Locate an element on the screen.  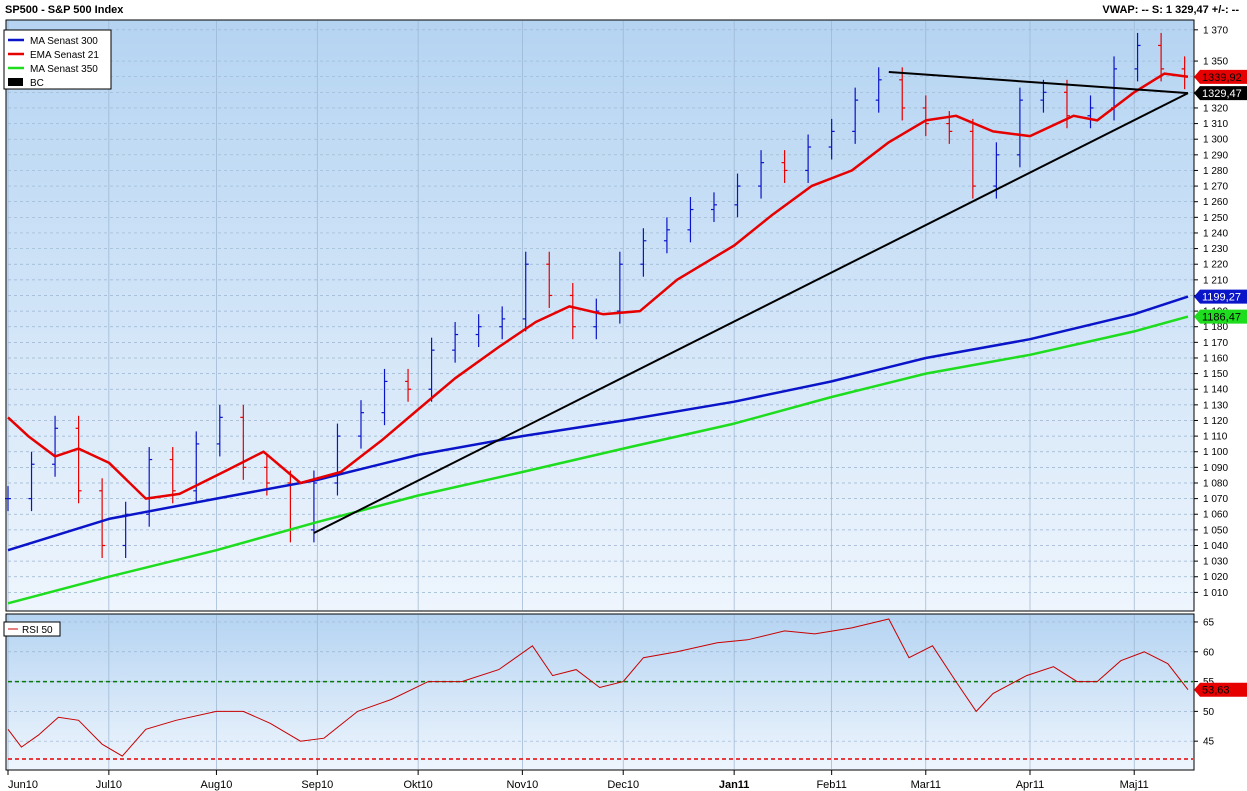
ma300-value-flag-label: 1199,27 is located at coordinates (1221, 298).